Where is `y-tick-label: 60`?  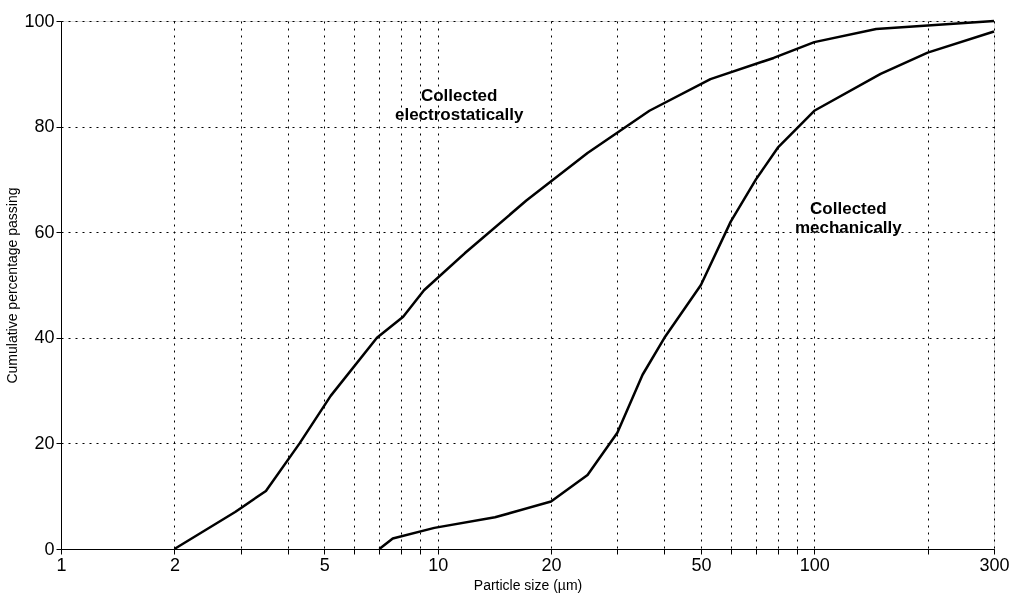
y-tick-label: 60 is located at coordinates (44, 231).